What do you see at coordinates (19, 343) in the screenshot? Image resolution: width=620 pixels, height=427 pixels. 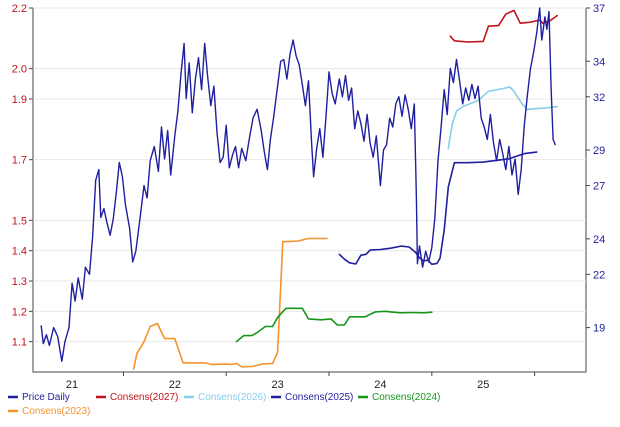 I see `left-tick-label: 1.1` at bounding box center [19, 343].